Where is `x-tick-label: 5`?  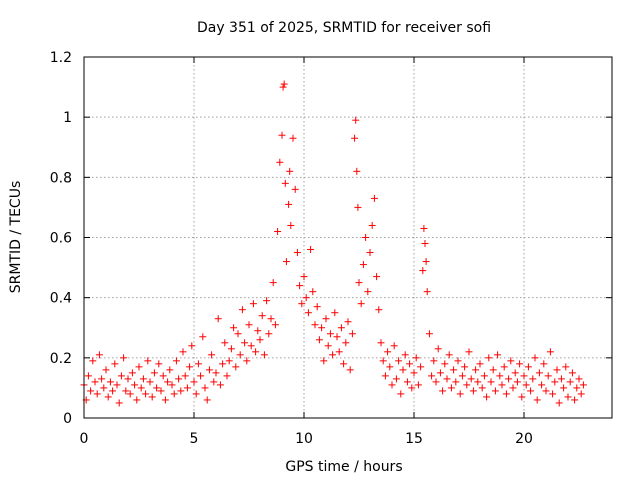
x-tick-label: 5 is located at coordinates (194, 439).